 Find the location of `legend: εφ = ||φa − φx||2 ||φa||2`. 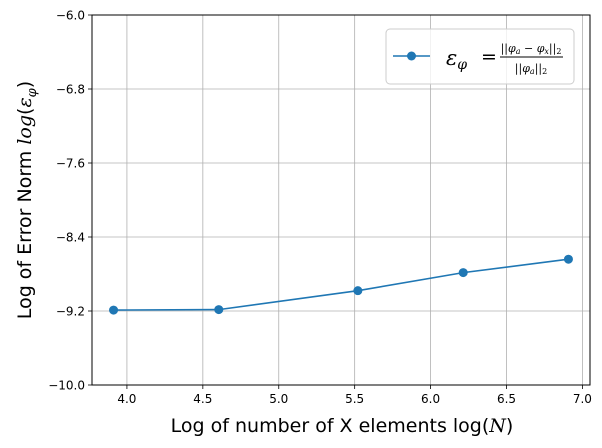

legend: εφ = ||φa − φx||2 ||φa||2 is located at coordinates (480, 56).